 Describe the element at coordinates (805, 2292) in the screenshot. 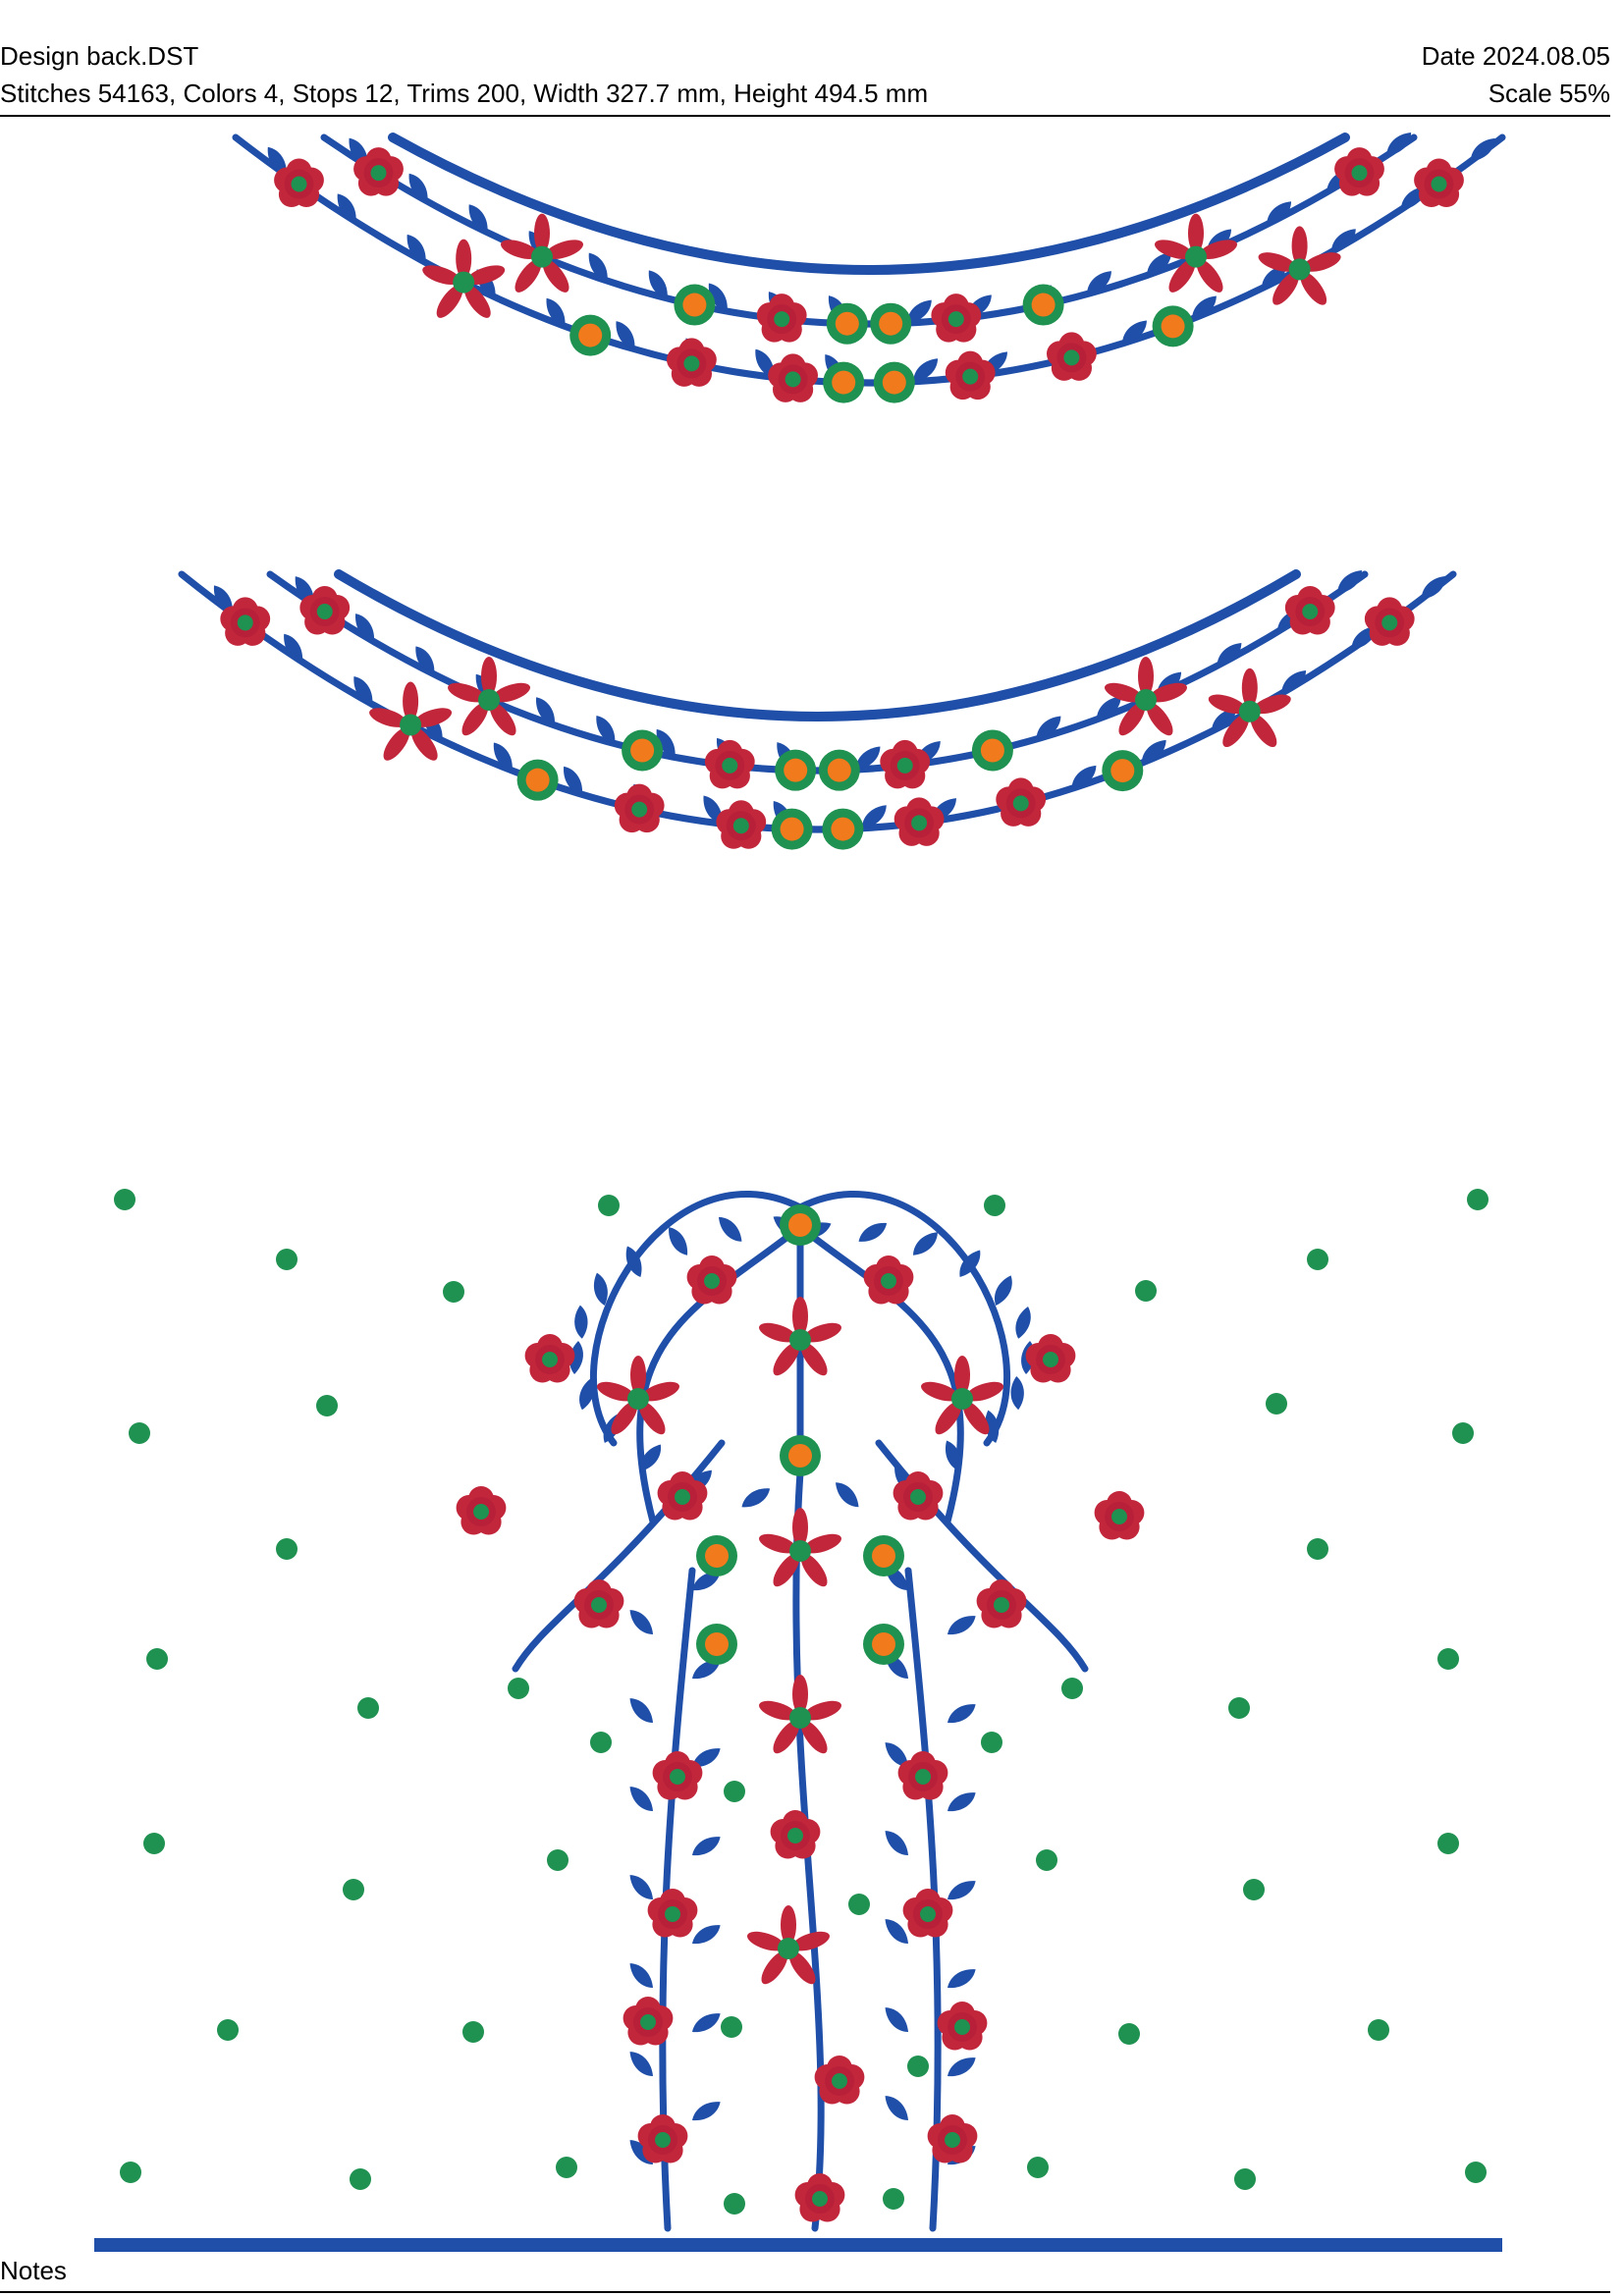

I see `footer-rule` at that location.